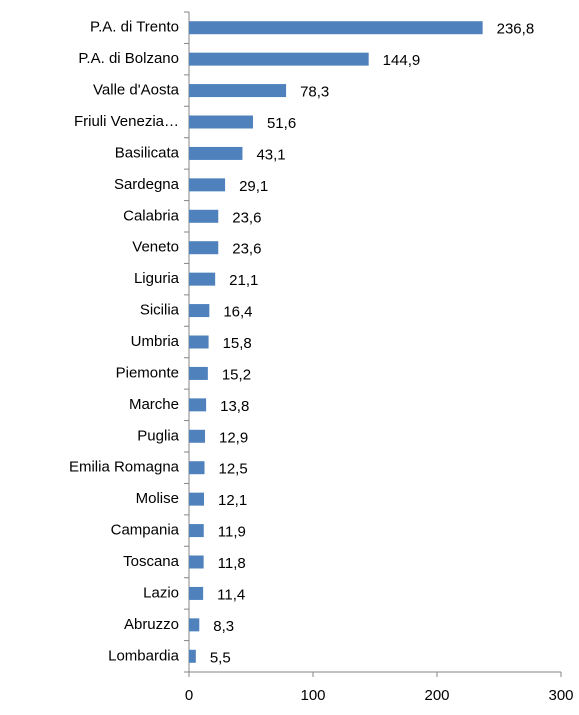  Describe the element at coordinates (253, 186) in the screenshot. I see `value-label: 29,1` at that location.